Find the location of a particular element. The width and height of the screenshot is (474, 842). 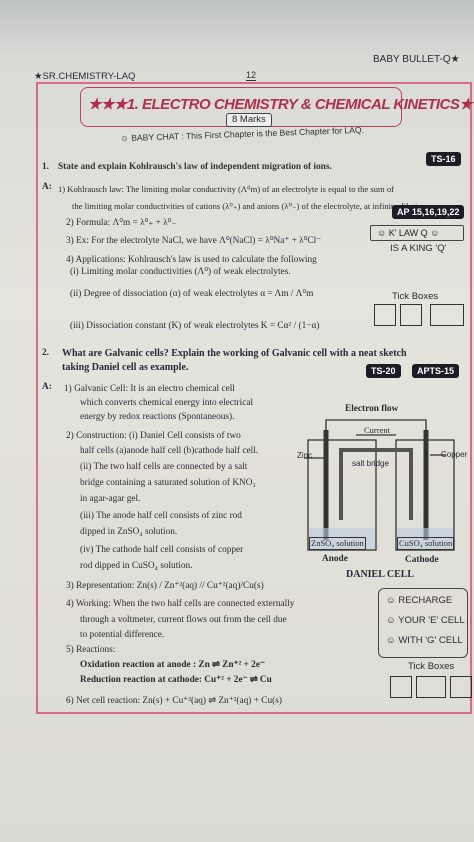

brand: BABY BULLET-Q★ is located at coordinates (416, 59).